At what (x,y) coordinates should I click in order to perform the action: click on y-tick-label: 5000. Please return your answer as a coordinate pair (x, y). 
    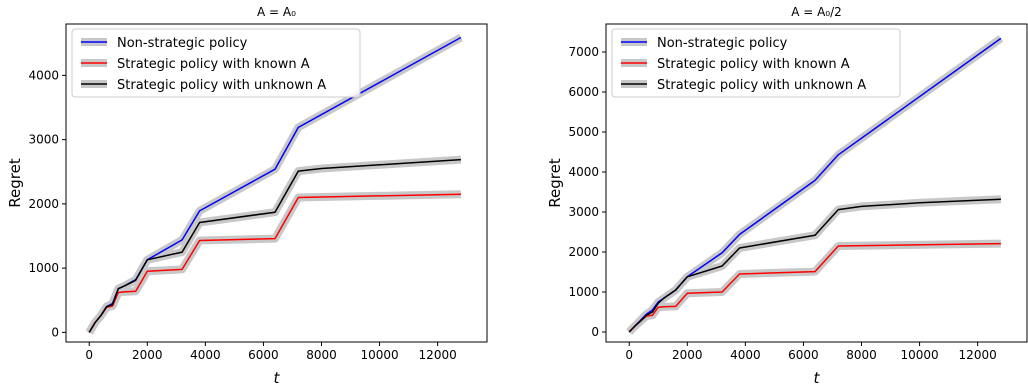
    Looking at the image, I should click on (583, 132).